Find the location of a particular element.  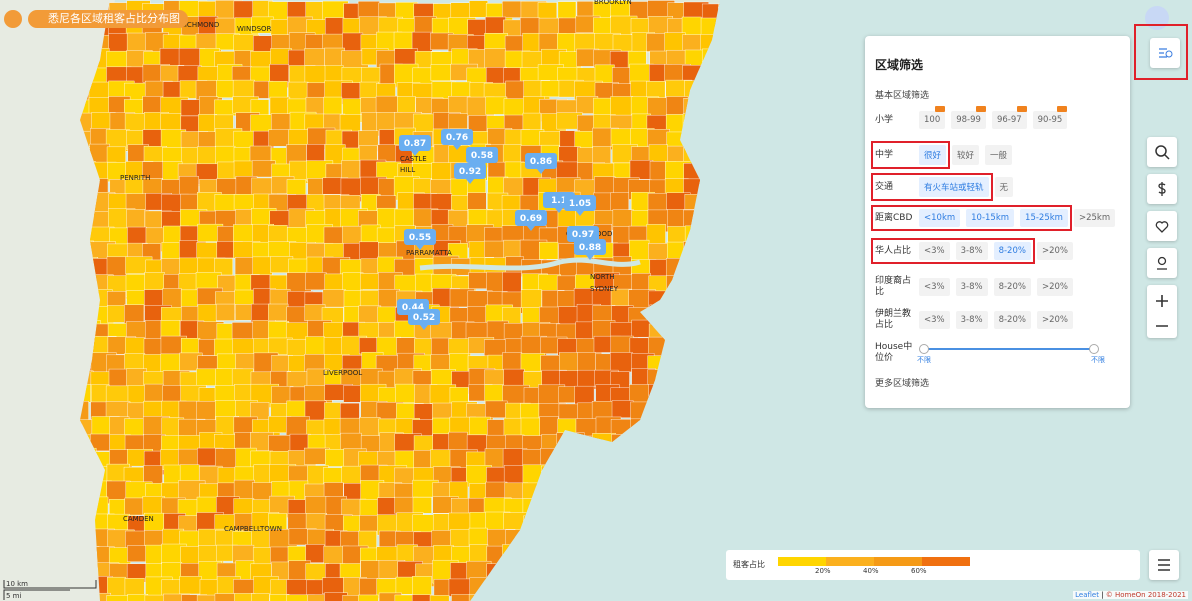

marker: 0.86 is located at coordinates (541, 163).